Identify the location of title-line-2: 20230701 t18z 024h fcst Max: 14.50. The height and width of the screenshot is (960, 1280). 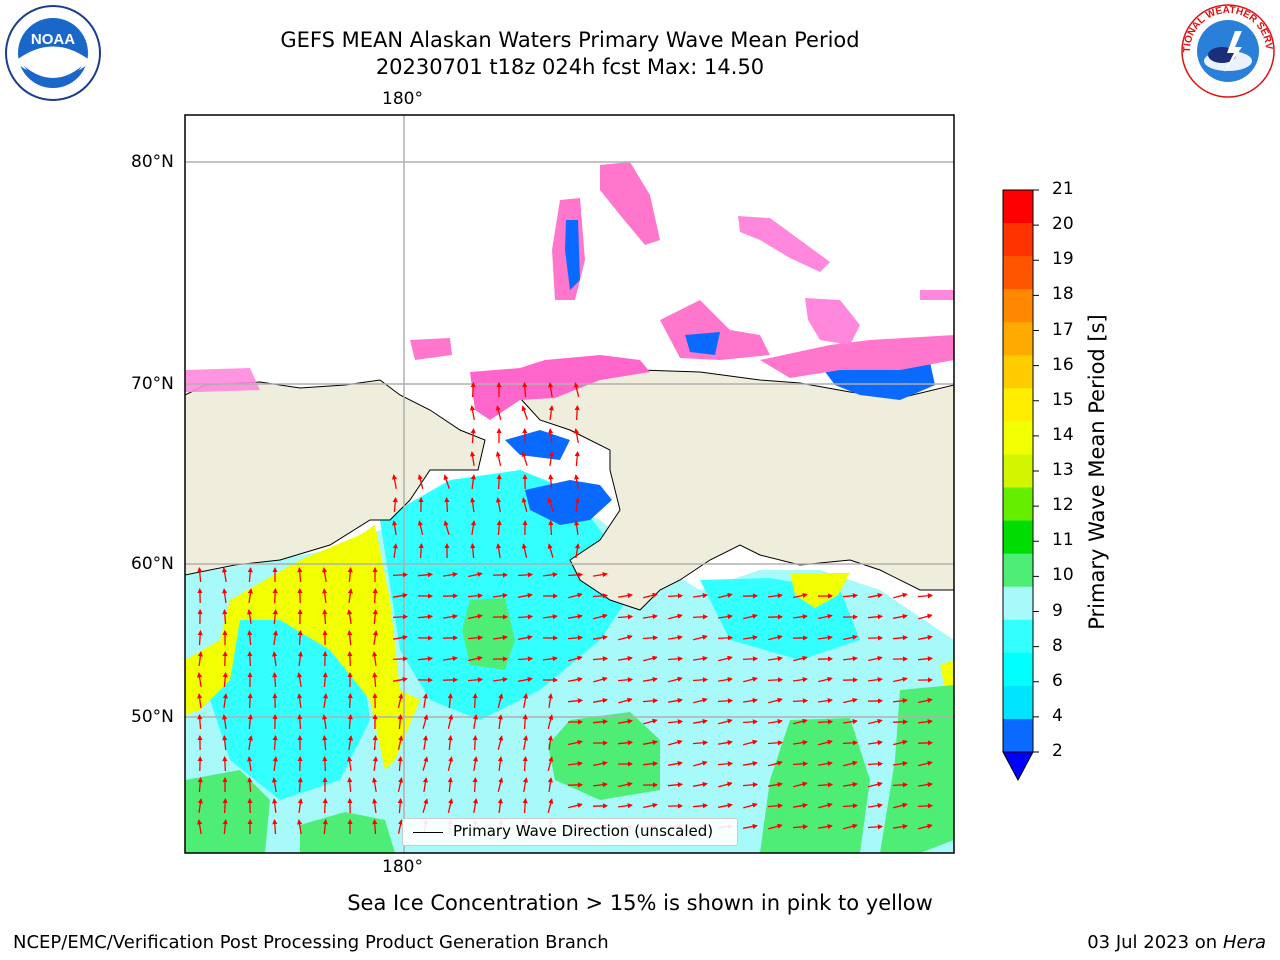
(570, 67).